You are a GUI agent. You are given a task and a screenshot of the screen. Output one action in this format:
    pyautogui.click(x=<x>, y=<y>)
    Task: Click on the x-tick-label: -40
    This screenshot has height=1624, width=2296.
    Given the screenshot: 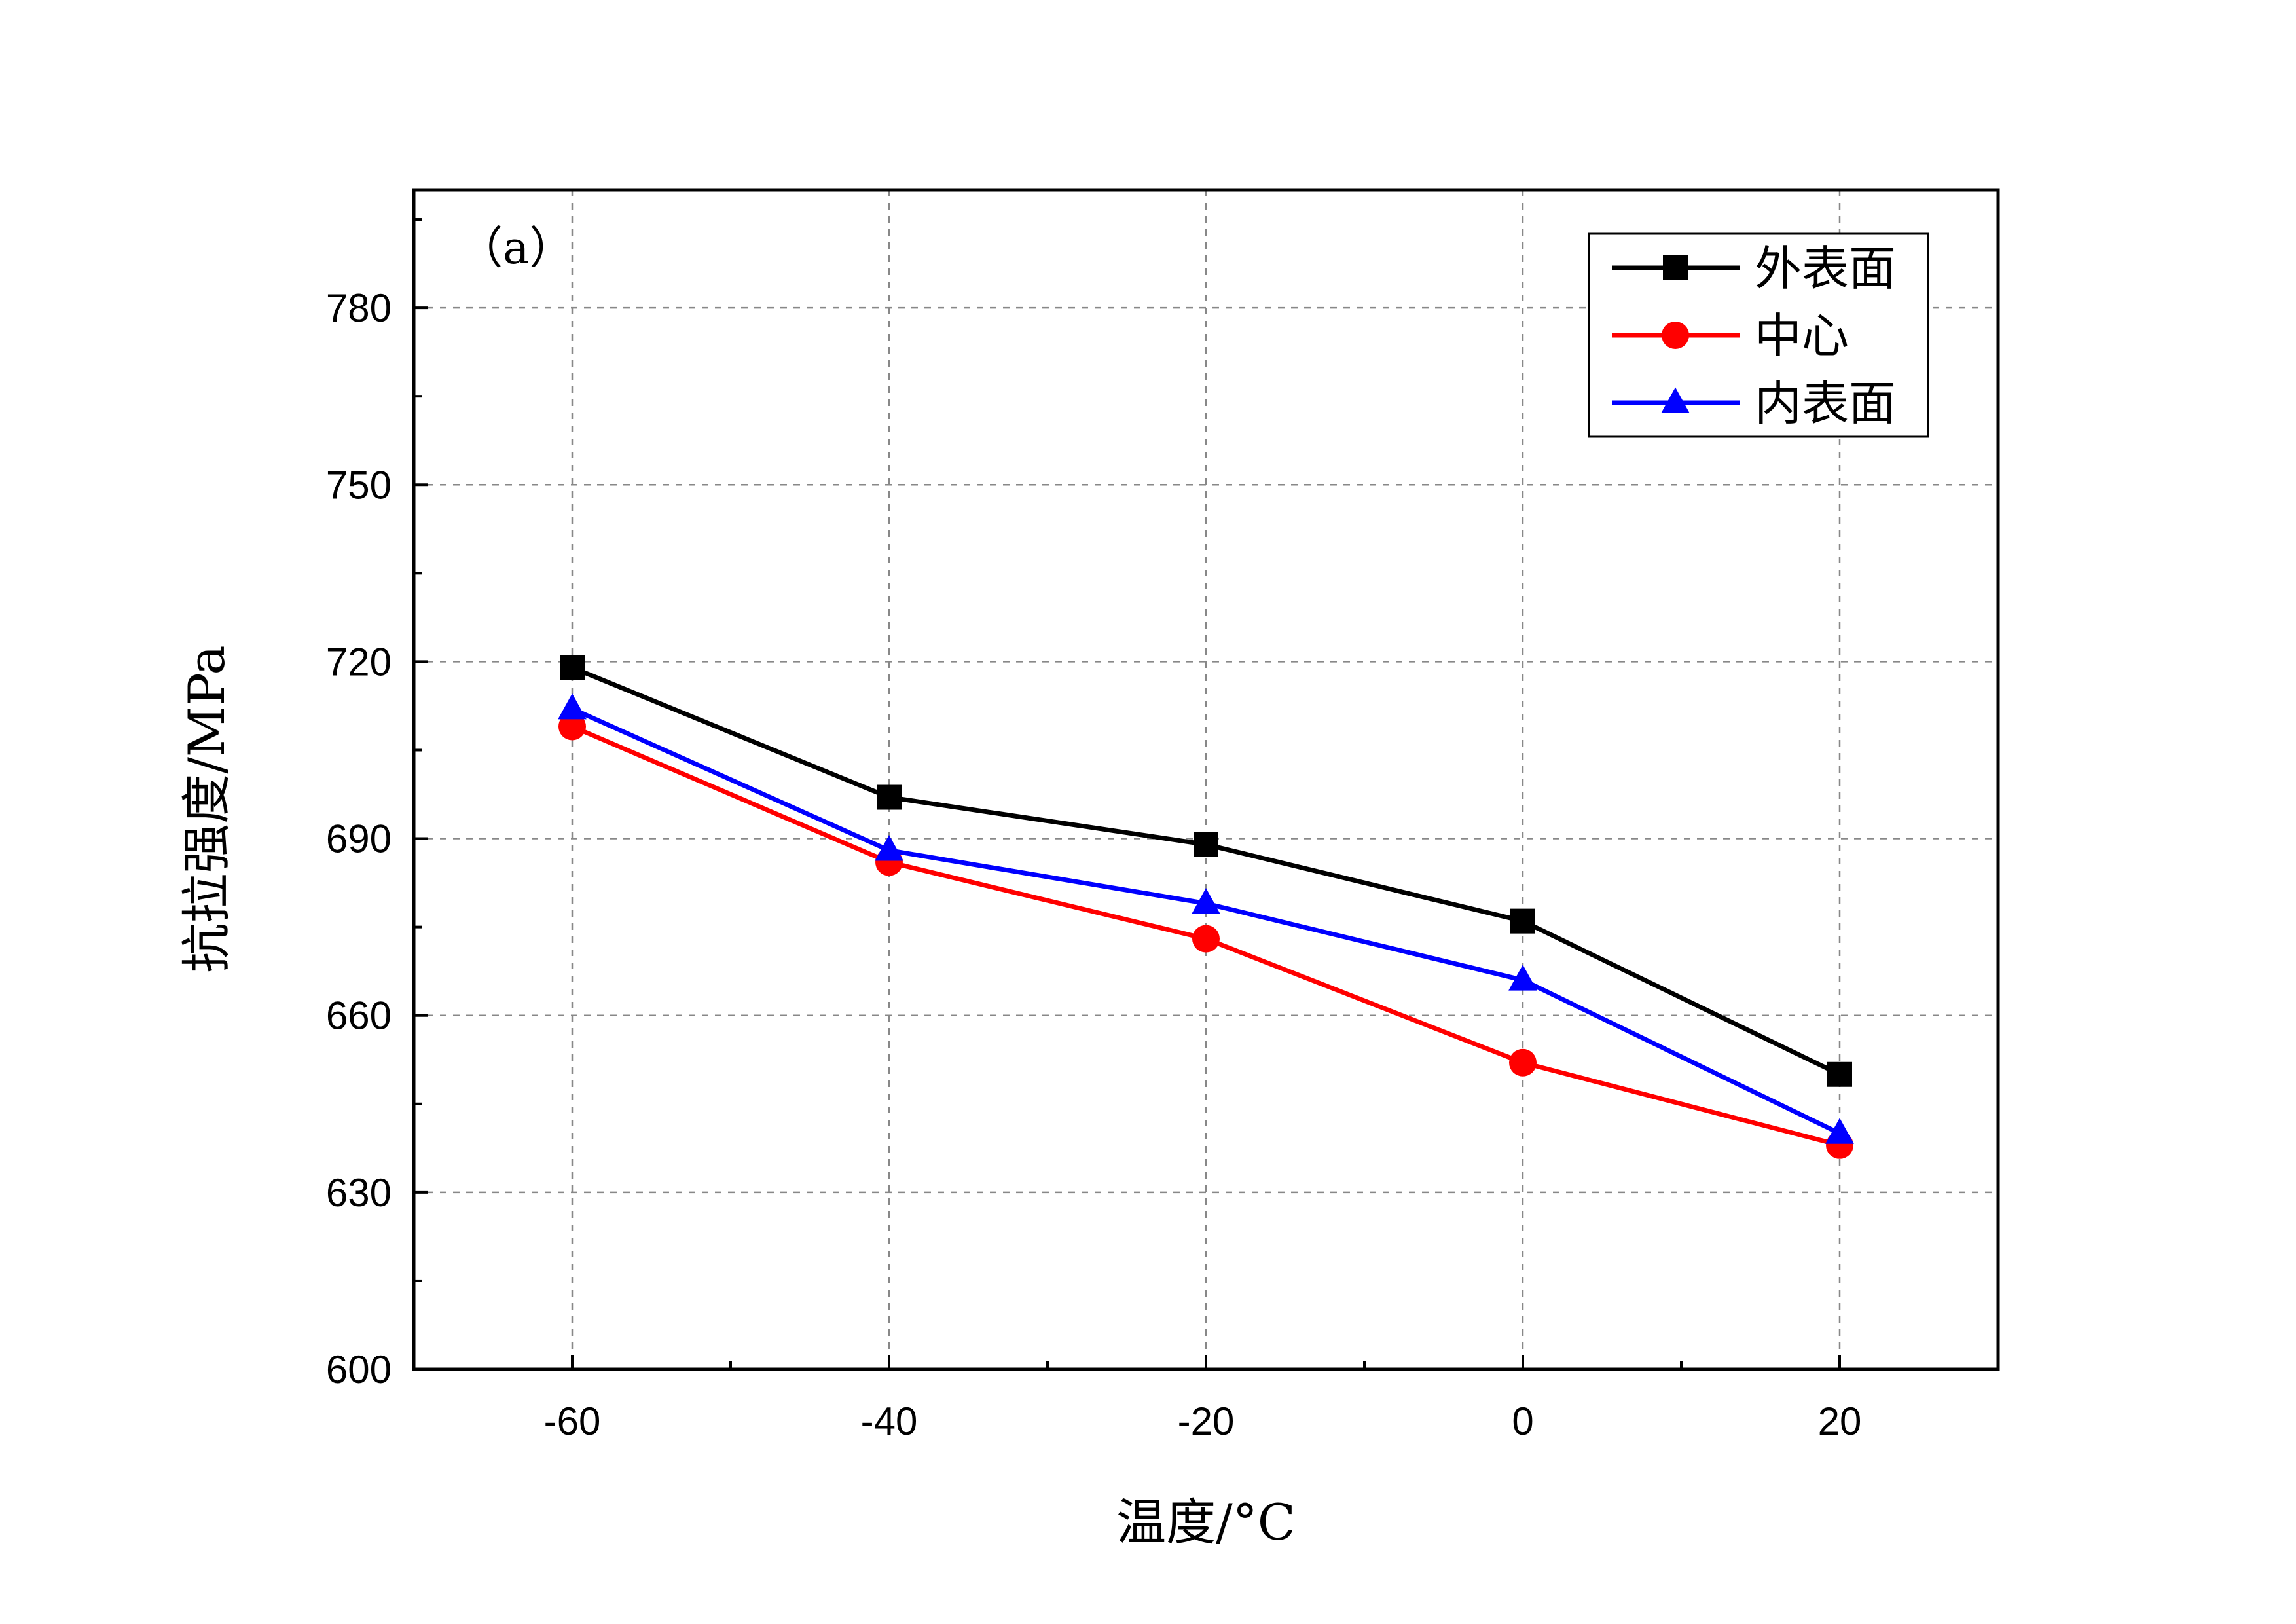 What is the action you would take?
    pyautogui.click(x=889, y=1421)
    